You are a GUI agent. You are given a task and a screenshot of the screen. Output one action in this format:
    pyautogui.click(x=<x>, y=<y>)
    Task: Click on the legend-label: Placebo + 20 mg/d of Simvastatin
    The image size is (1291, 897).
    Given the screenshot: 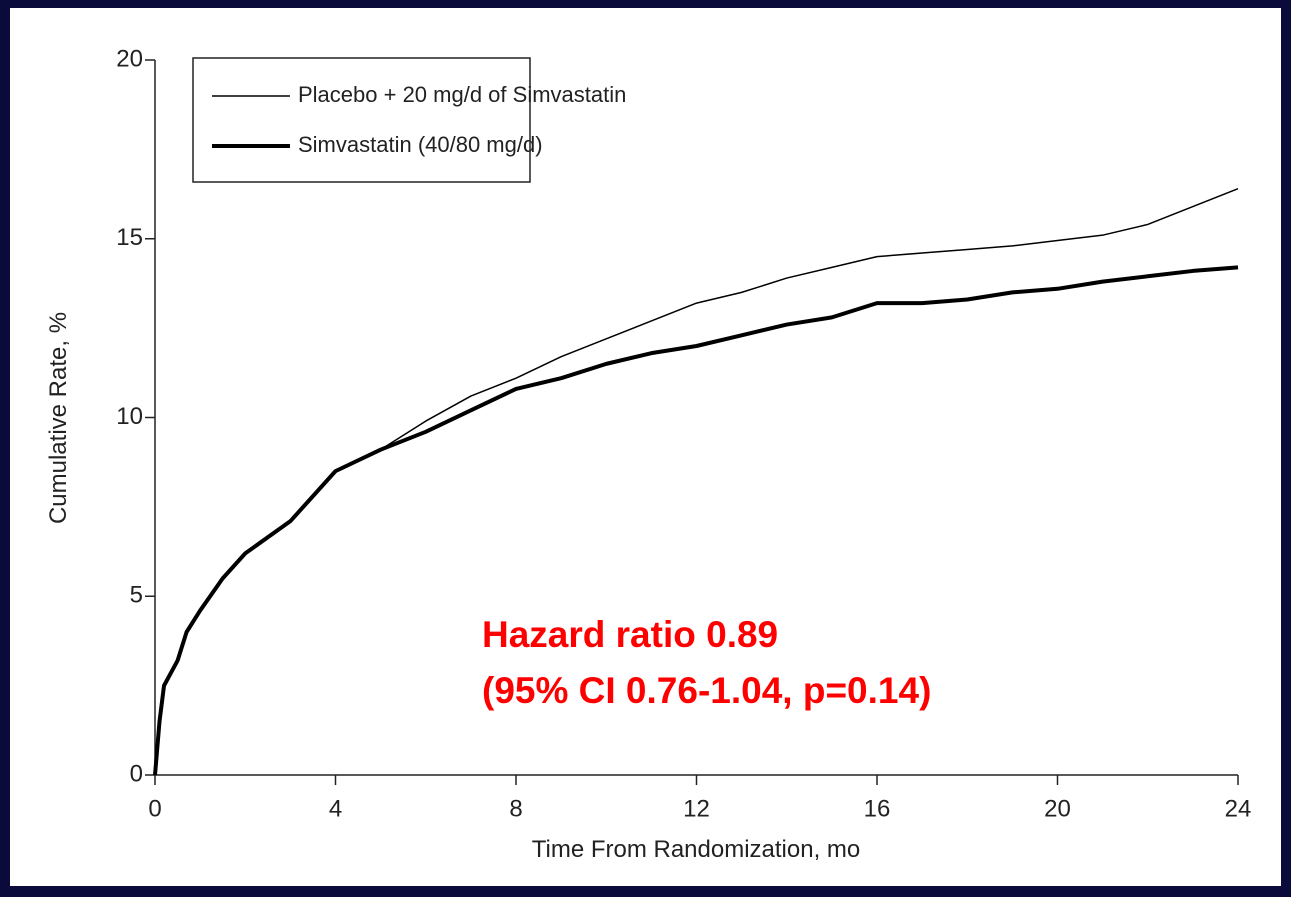 What is the action you would take?
    pyautogui.click(x=462, y=94)
    